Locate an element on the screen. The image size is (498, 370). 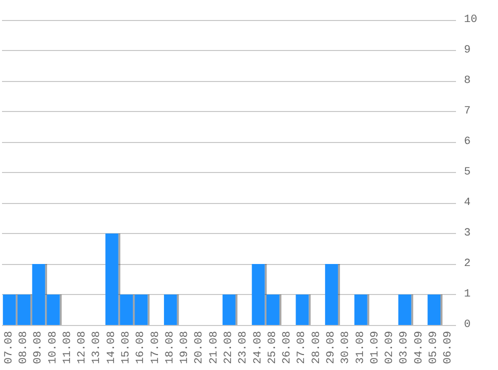
x-tick-label: 18.08 is located at coordinates (170, 347).